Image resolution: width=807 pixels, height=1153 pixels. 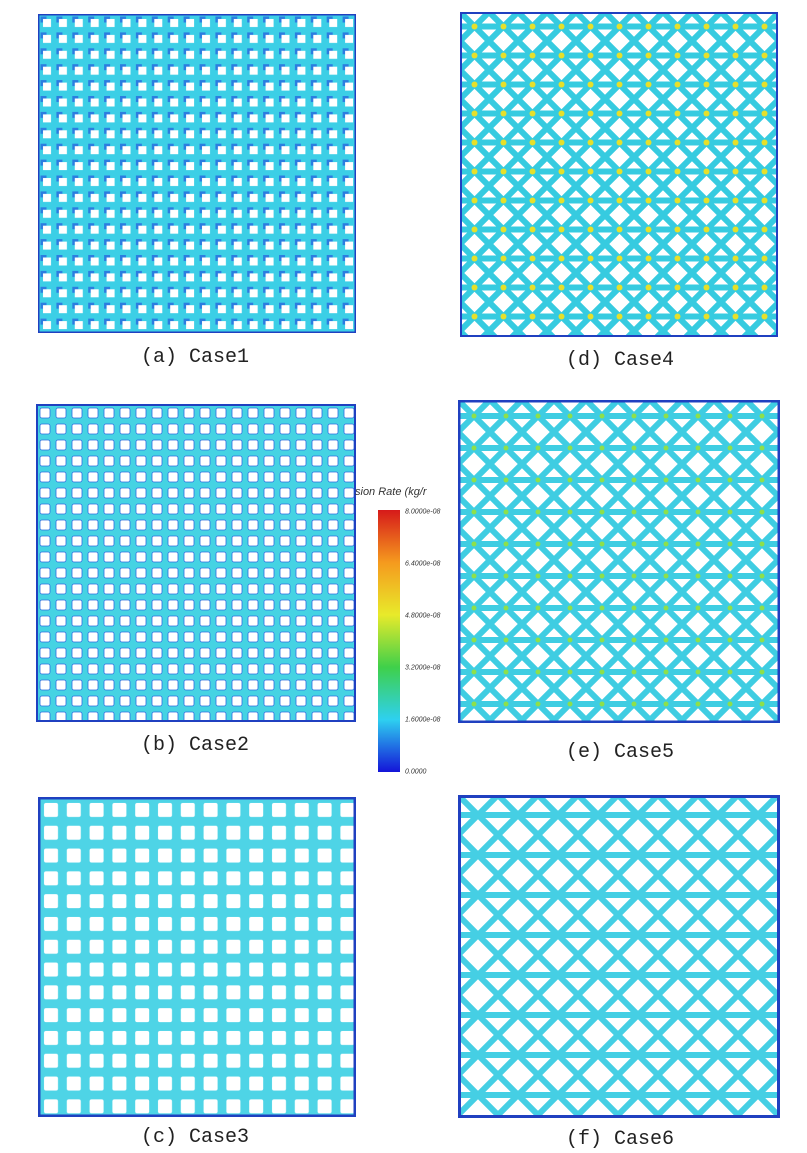 What do you see at coordinates (620, 752) in the screenshot?
I see `caption: (e) Case5` at bounding box center [620, 752].